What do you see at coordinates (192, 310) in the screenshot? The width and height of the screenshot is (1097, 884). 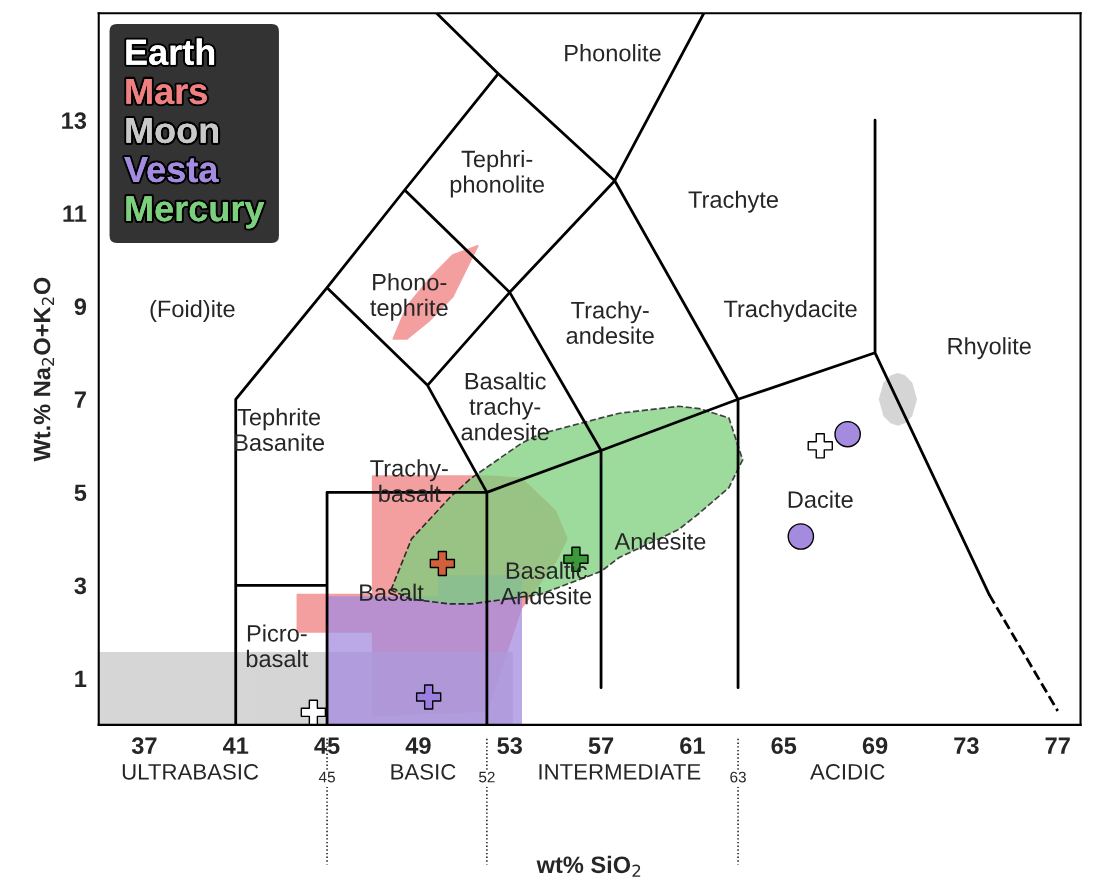 I see `annotation: (Foid)ite` at bounding box center [192, 310].